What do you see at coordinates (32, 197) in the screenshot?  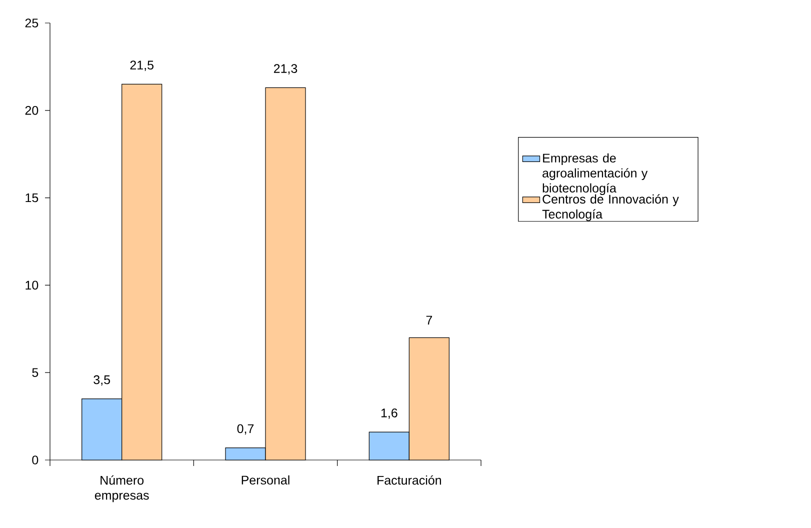 I see `y-tick-label: 15` at bounding box center [32, 197].